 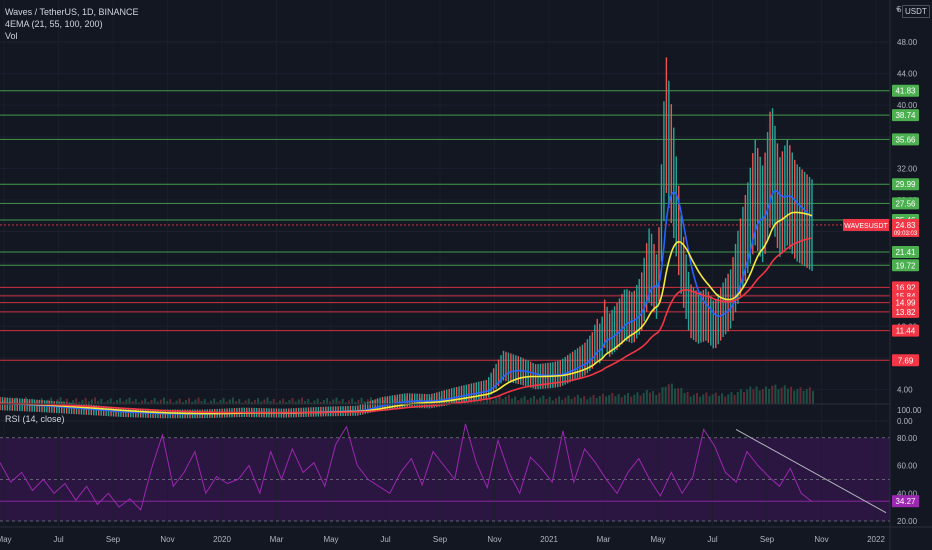 I want to click on level-tag-label: 11.44, so click(x=906, y=331).